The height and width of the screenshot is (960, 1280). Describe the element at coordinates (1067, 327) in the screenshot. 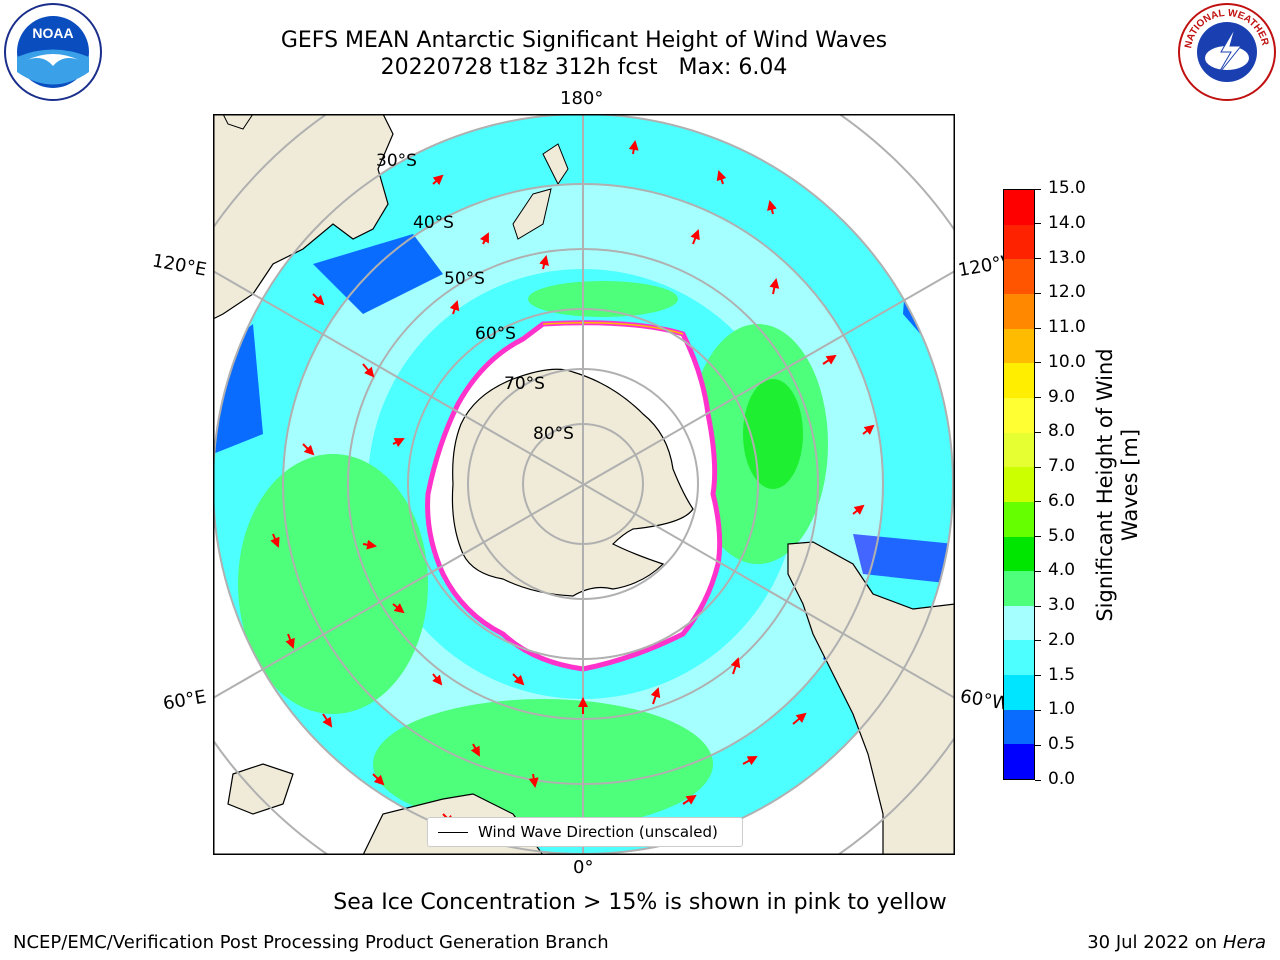

I see `colorbar-tick-label: 11.0` at that location.